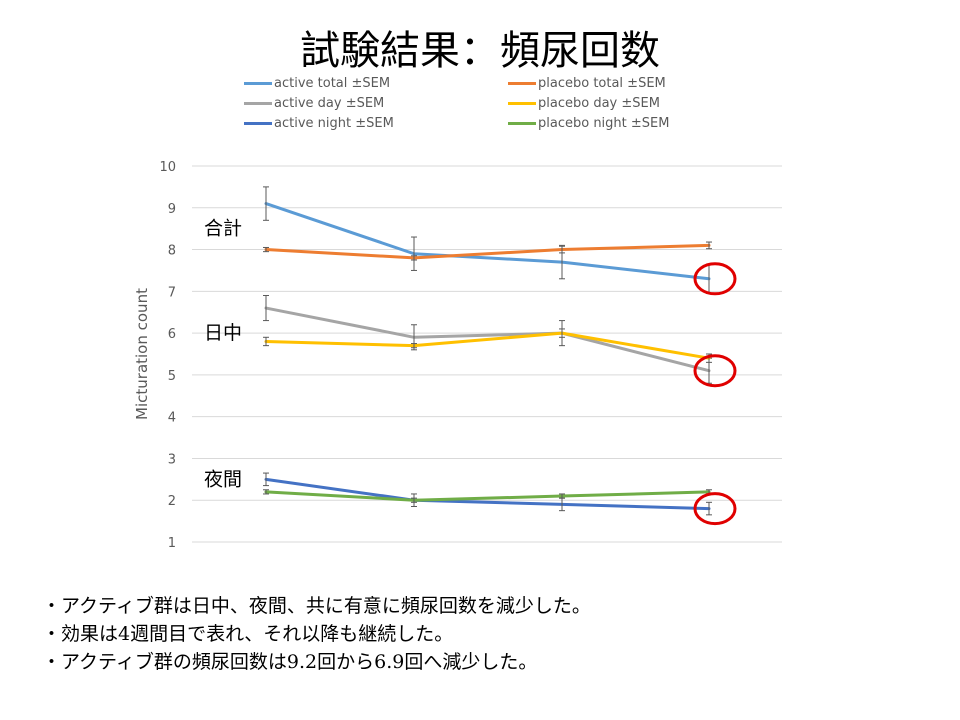 This screenshot has width=960, height=720. Describe the element at coordinates (599, 103) in the screenshot. I see `legend-label: placebo day ±SEM` at that location.